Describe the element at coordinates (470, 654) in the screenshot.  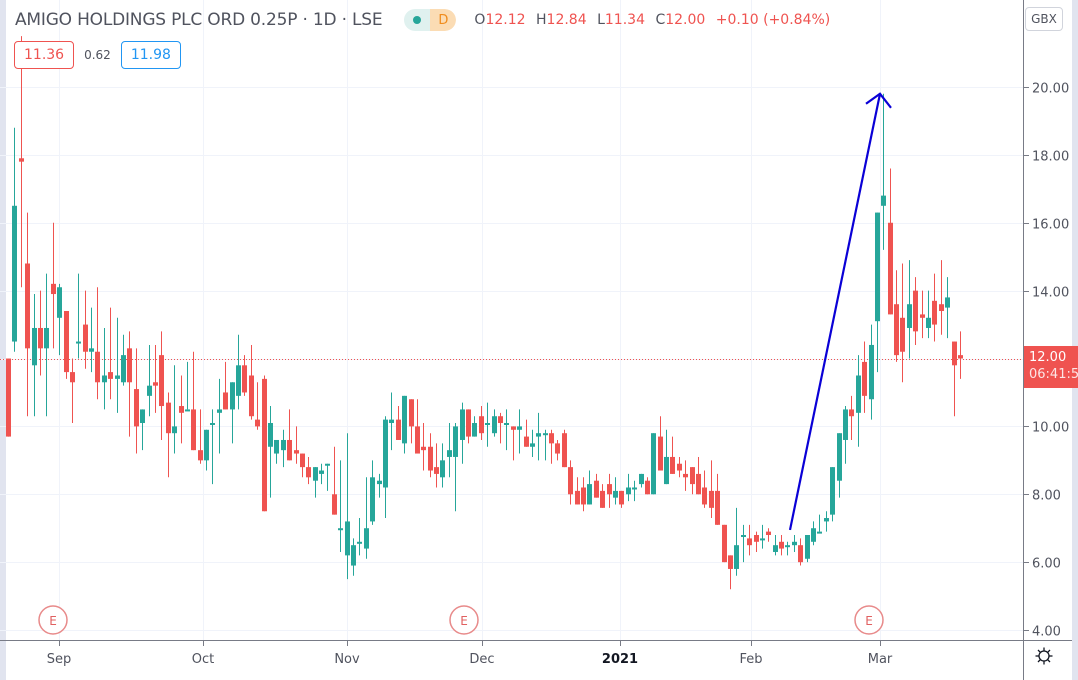
I see `time-axis: Sep Oct Nov Dec 2021 Feb Mar` at that location.